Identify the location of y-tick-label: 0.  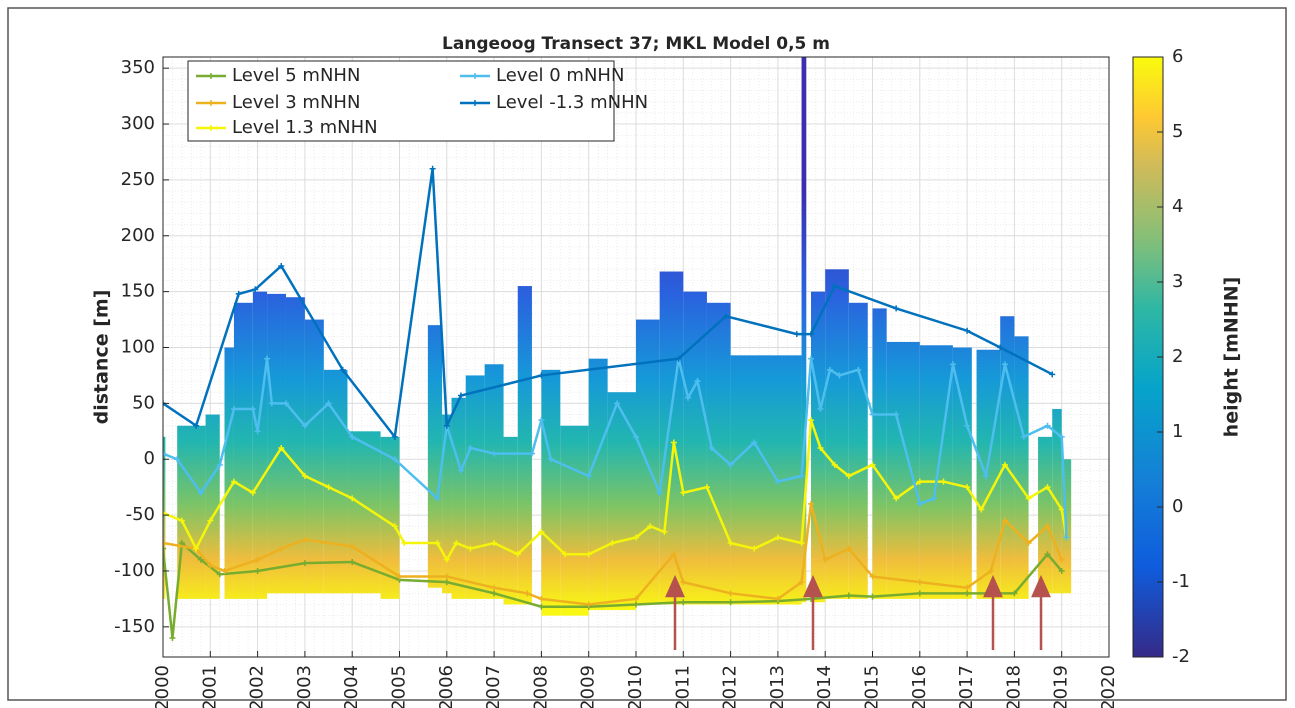
(149, 458).